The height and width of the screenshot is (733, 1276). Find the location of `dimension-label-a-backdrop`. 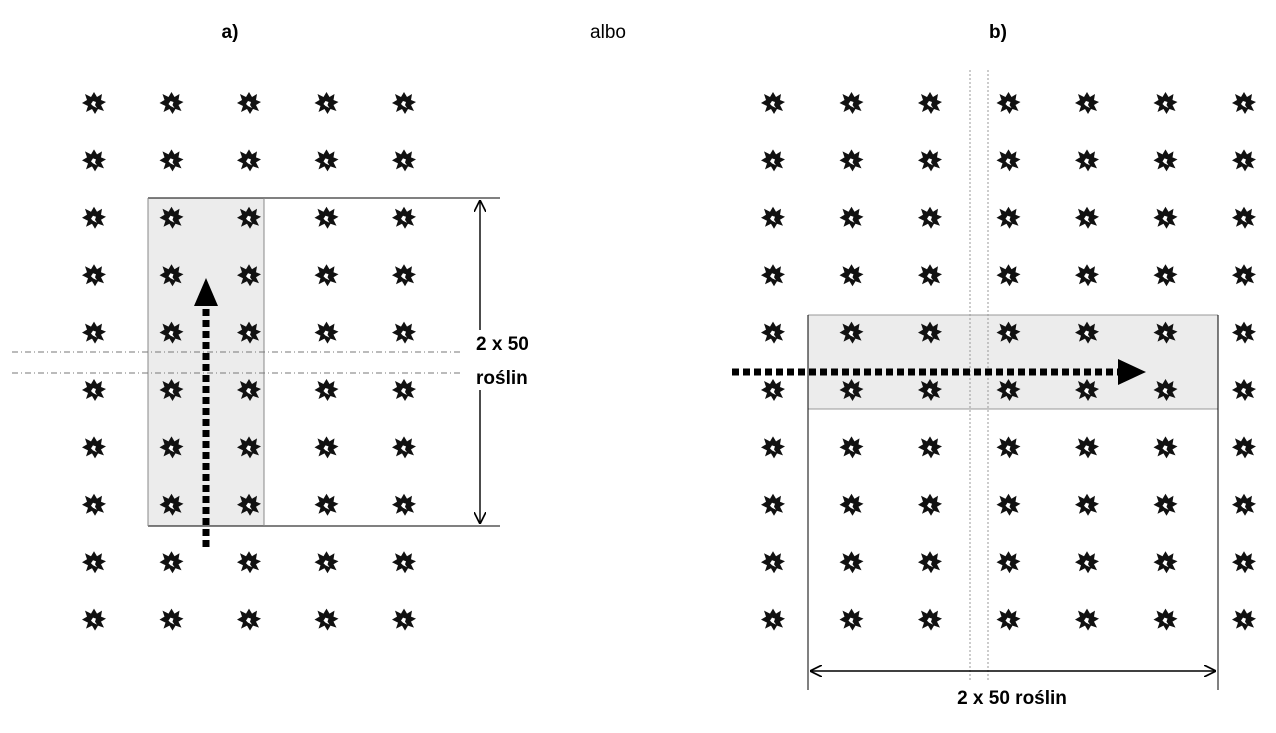

dimension-label-a-backdrop is located at coordinates (516, 360).